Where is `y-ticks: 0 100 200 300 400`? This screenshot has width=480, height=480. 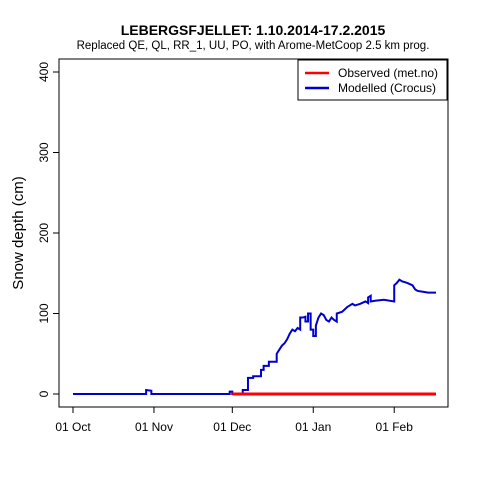 y-ticks: 0 100 200 300 400 is located at coordinates (48, 229).